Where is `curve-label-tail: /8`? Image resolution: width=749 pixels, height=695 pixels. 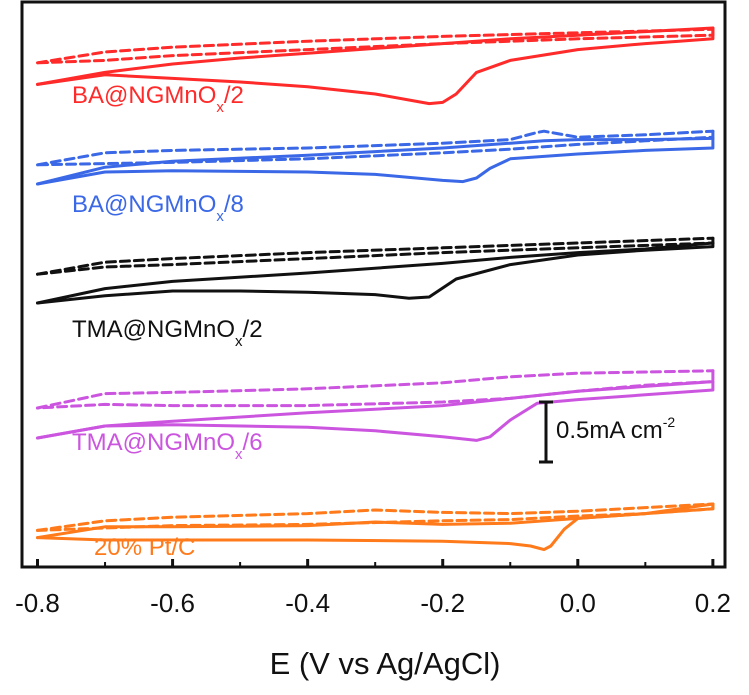
curve-label-tail: /8 is located at coordinates (234, 204).